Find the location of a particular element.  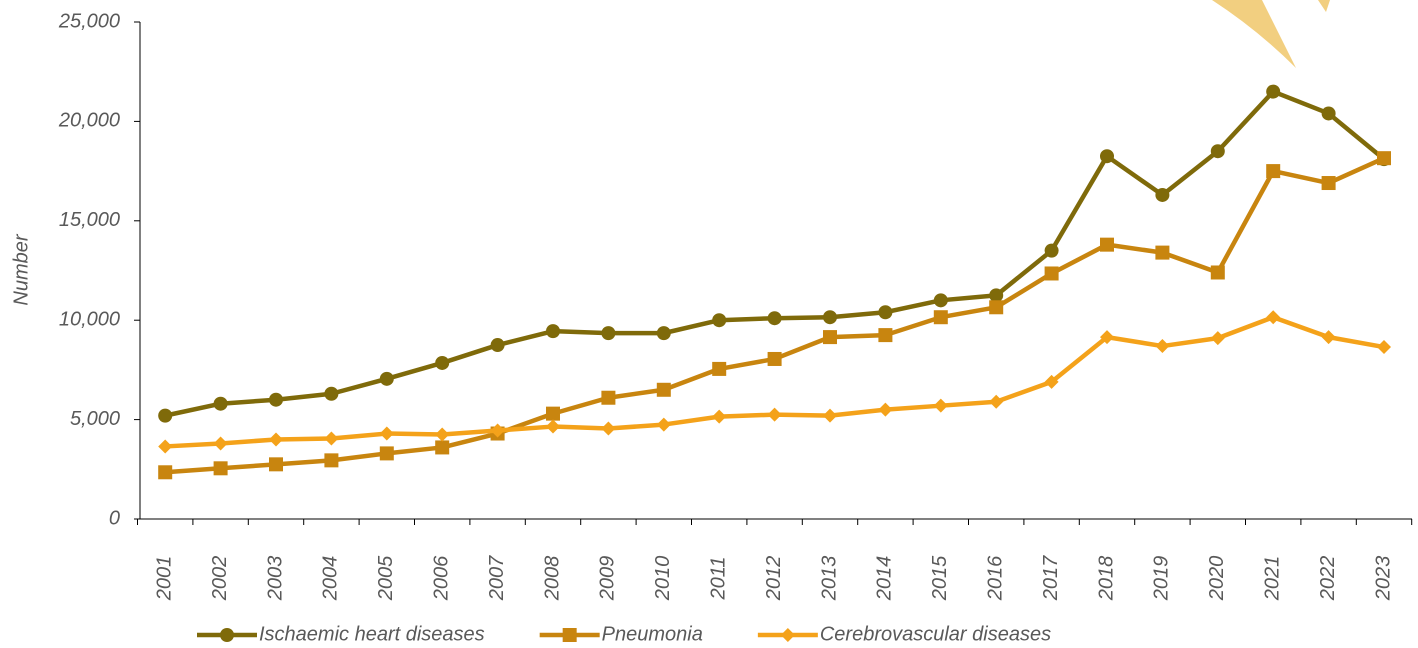

x-tick-label: 2001 is located at coordinates (164, 579).